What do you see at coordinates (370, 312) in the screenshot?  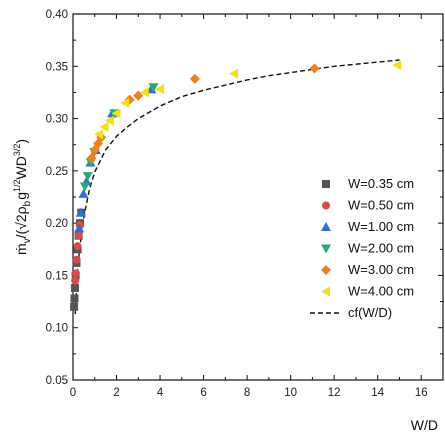 I see `legend-label: cf(W/D)` at bounding box center [370, 312].